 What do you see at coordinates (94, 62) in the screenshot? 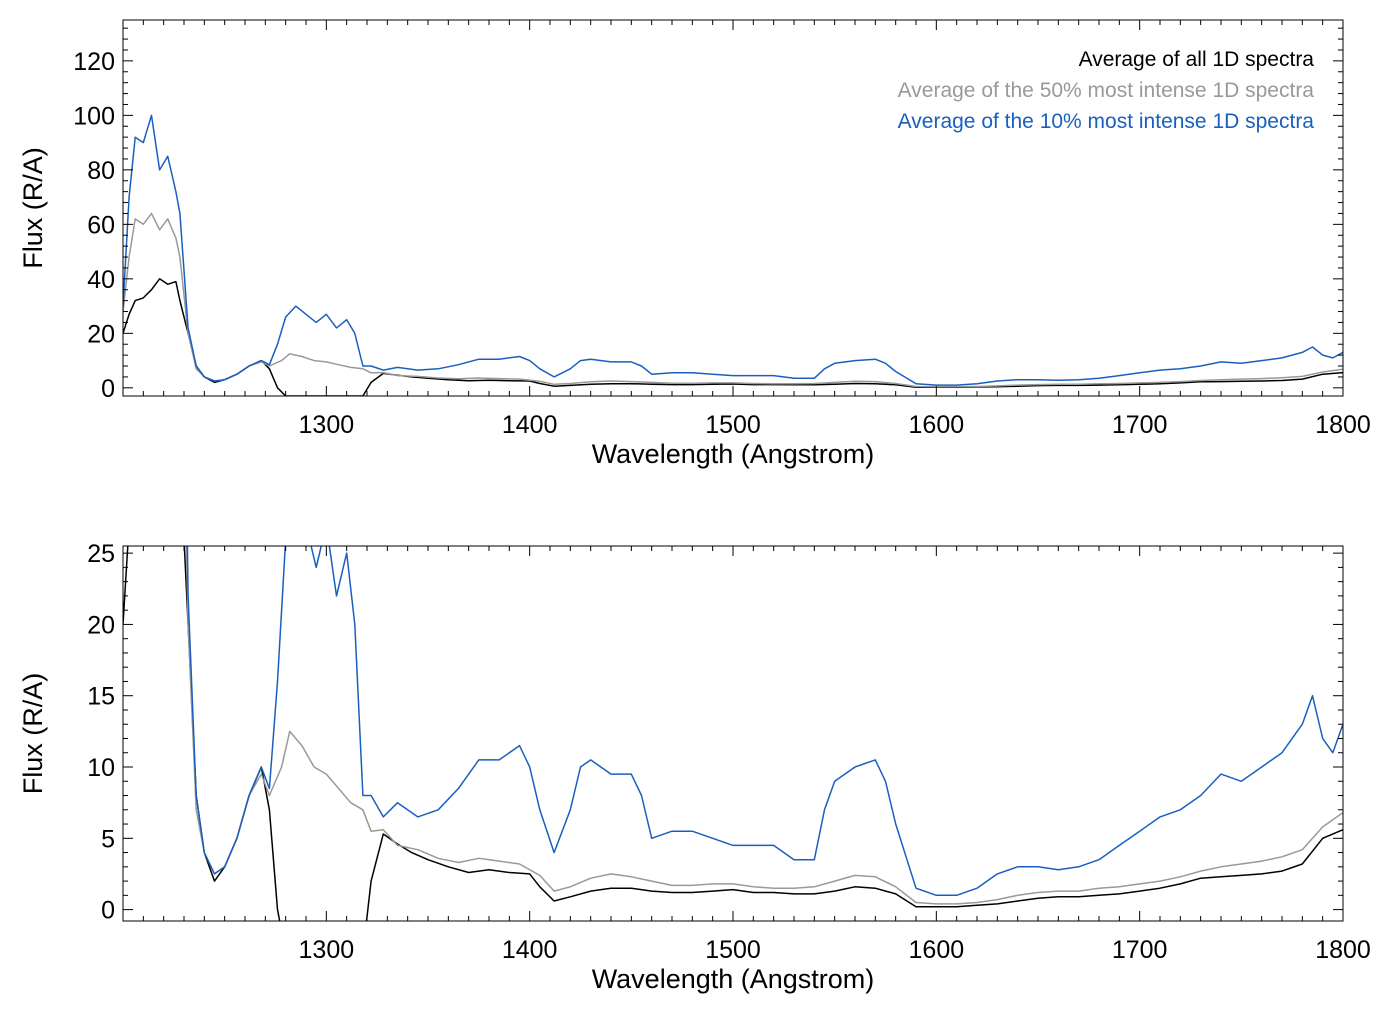
I see `y-tick-label: 120` at bounding box center [94, 62].